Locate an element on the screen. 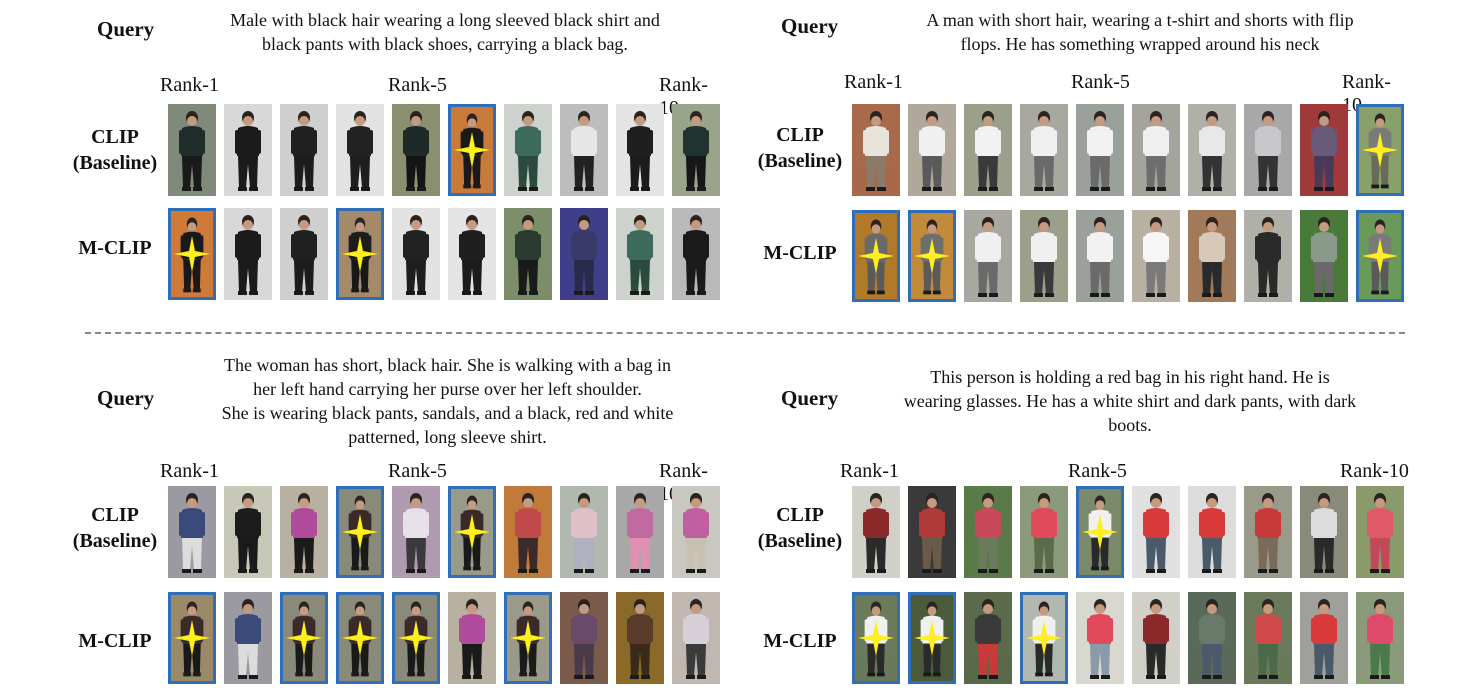 The height and width of the screenshot is (694, 1461). section-divider is located at coordinates (745, 333).